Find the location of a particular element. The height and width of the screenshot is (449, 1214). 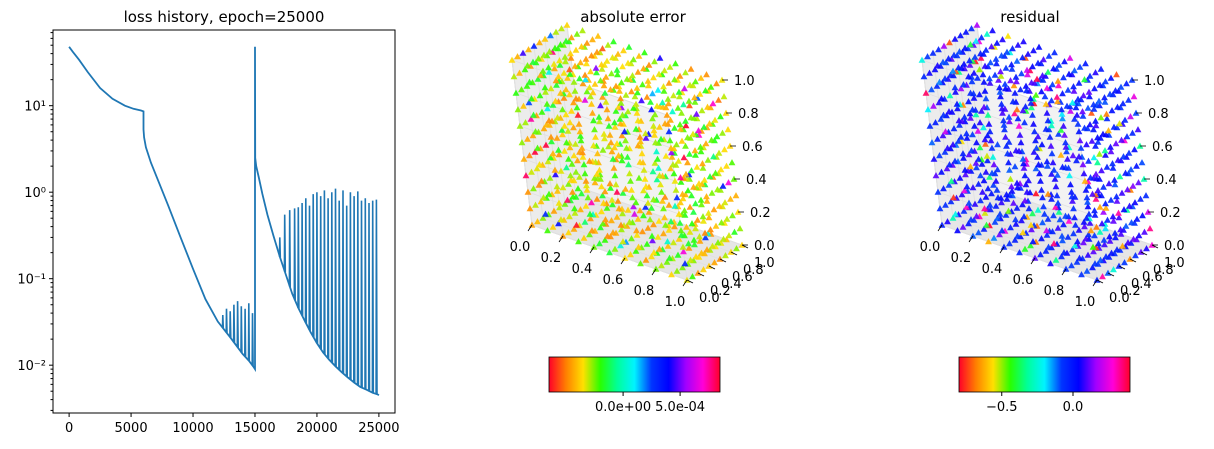

x-tick-label: 25000 is located at coordinates (378, 428).